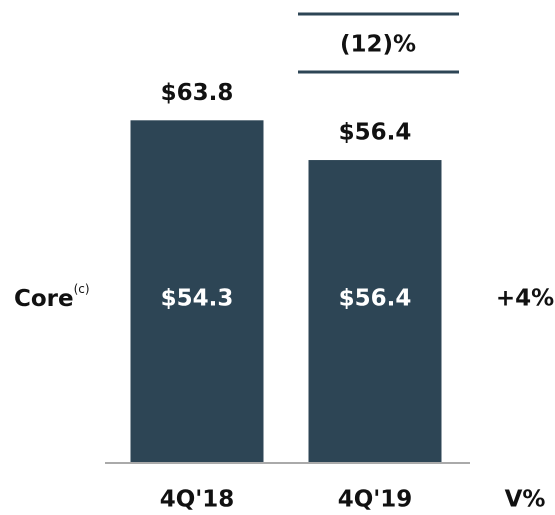 The height and width of the screenshot is (515, 555). What do you see at coordinates (525, 500) in the screenshot?
I see `change-header: V%` at bounding box center [525, 500].